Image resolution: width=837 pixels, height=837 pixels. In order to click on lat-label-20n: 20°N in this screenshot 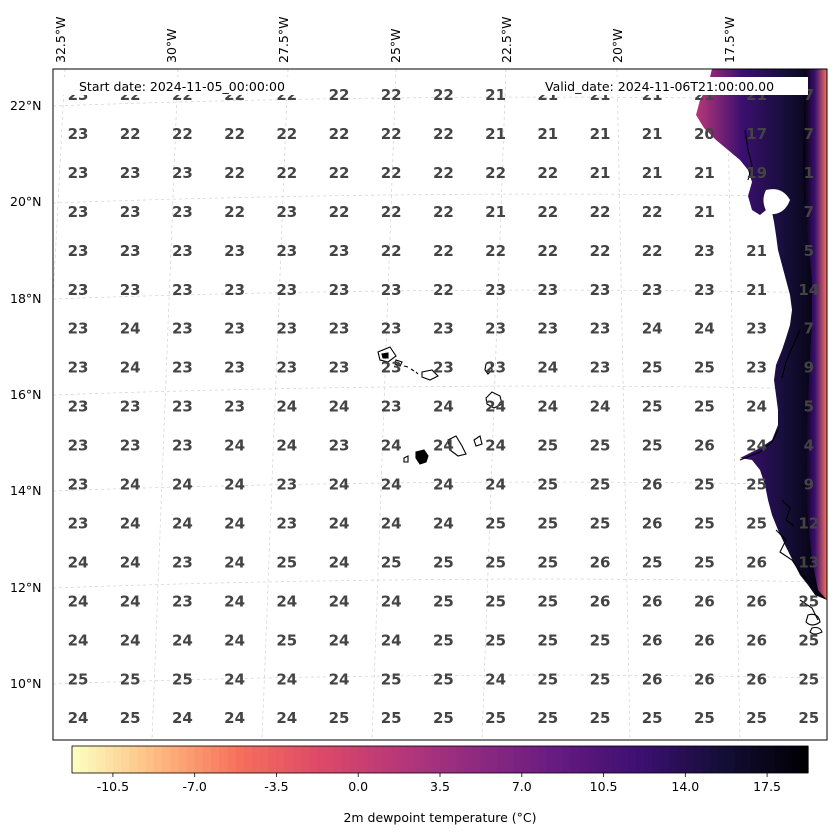, I will do `click(26, 201)`.